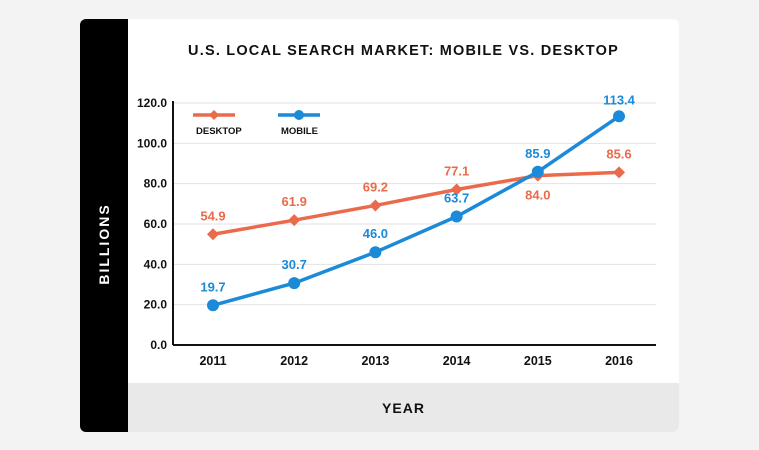 The height and width of the screenshot is (450, 759). I want to click on desktop-data-label: 85.6, so click(618, 153).